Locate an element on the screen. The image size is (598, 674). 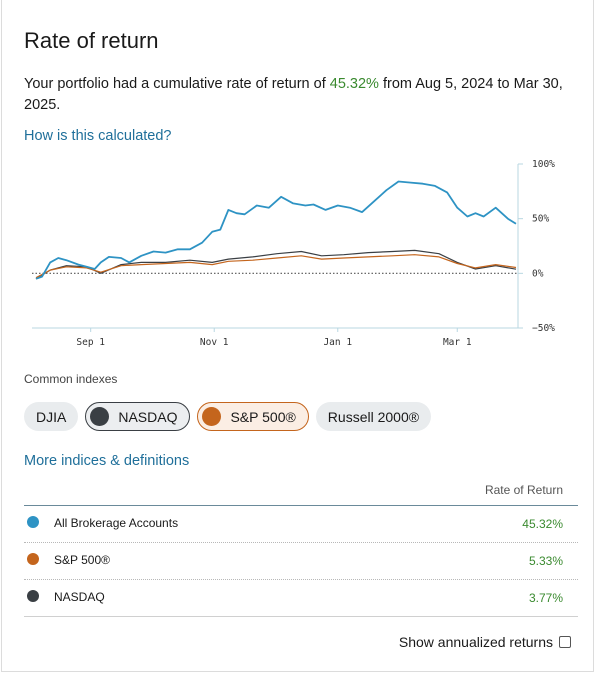
more-indices-link: More indices & definitions is located at coordinates (107, 461).